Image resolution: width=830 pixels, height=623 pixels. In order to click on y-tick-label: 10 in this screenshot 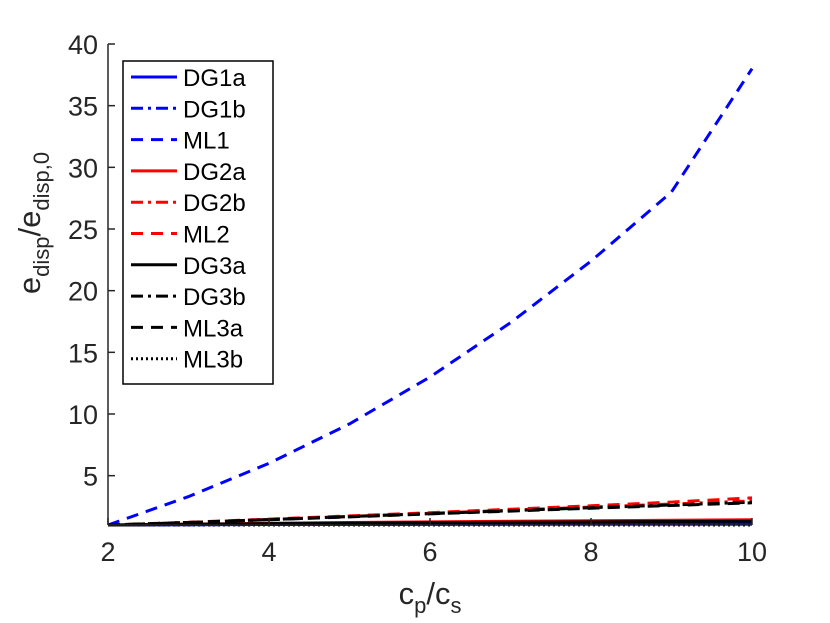, I will do `click(83, 415)`.